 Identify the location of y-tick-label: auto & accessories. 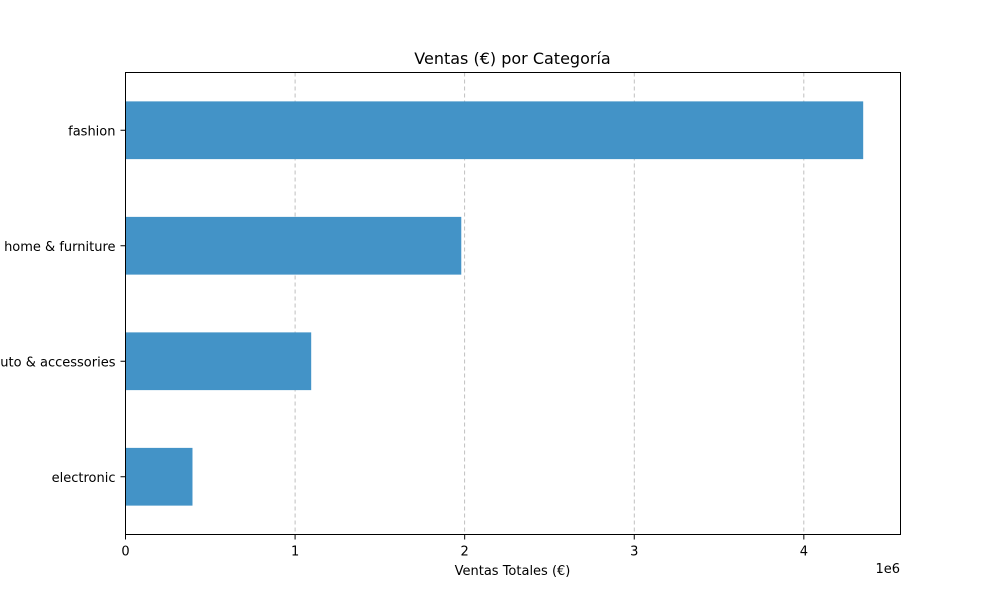
(58, 362).